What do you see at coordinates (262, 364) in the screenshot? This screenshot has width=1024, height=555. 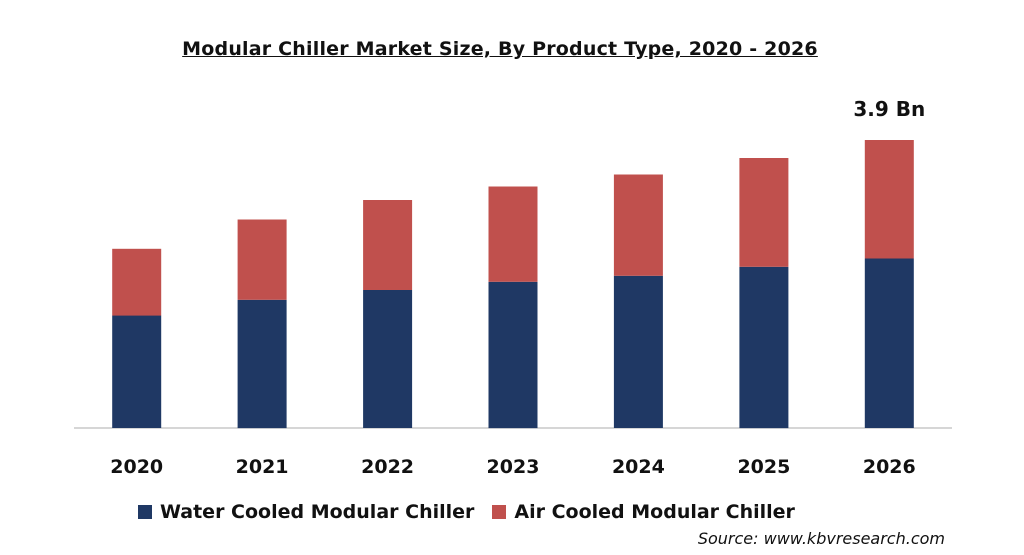 I see `bar-water-cooled-2021` at bounding box center [262, 364].